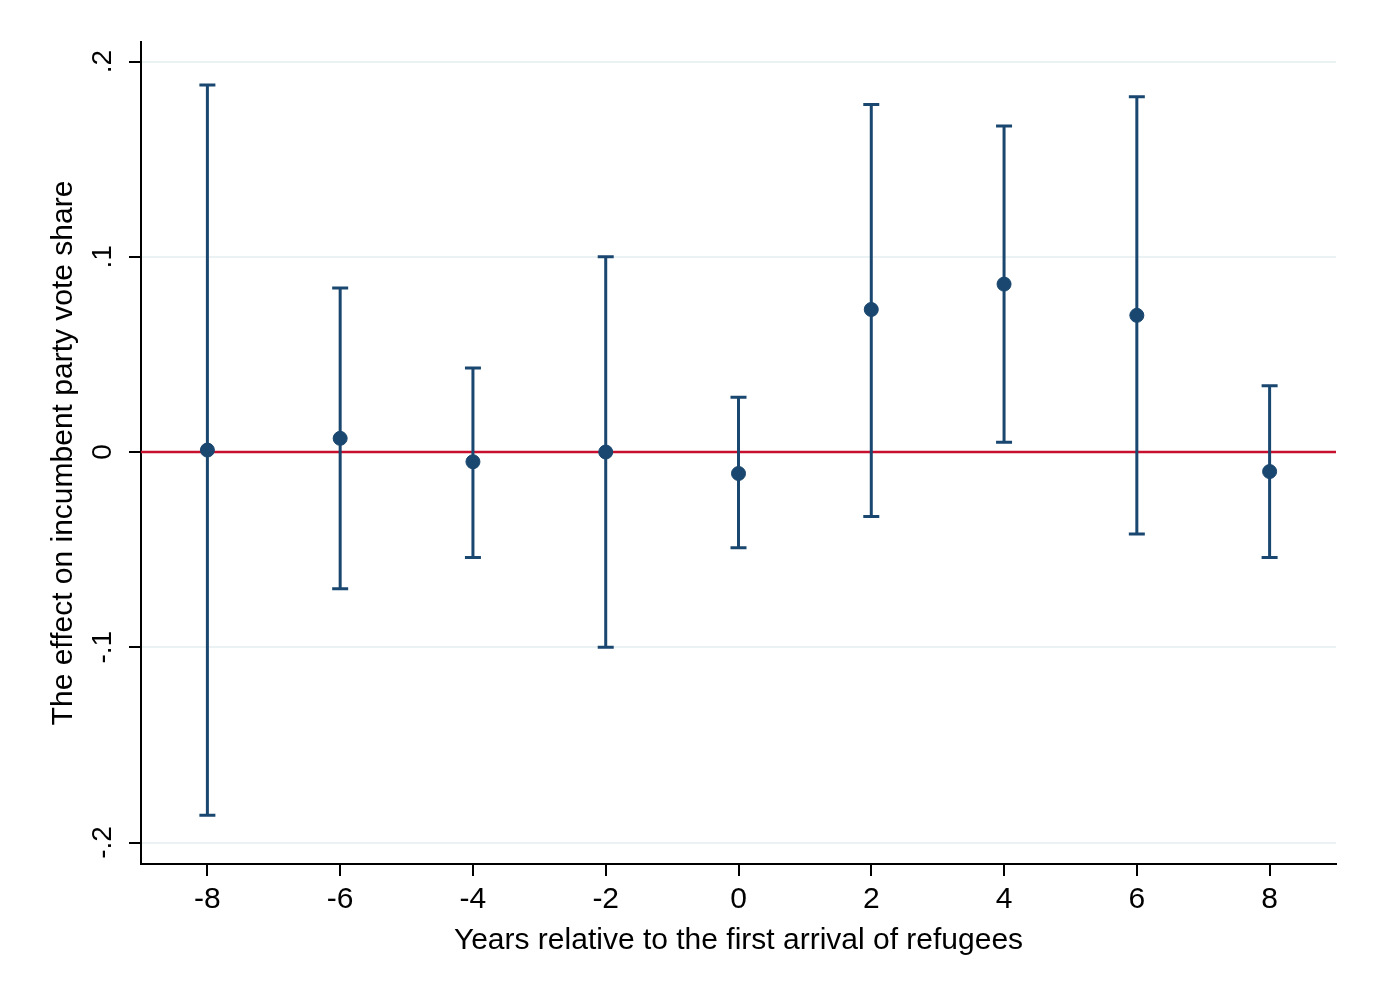  I want to click on x-tick-label: -6, so click(340, 898).